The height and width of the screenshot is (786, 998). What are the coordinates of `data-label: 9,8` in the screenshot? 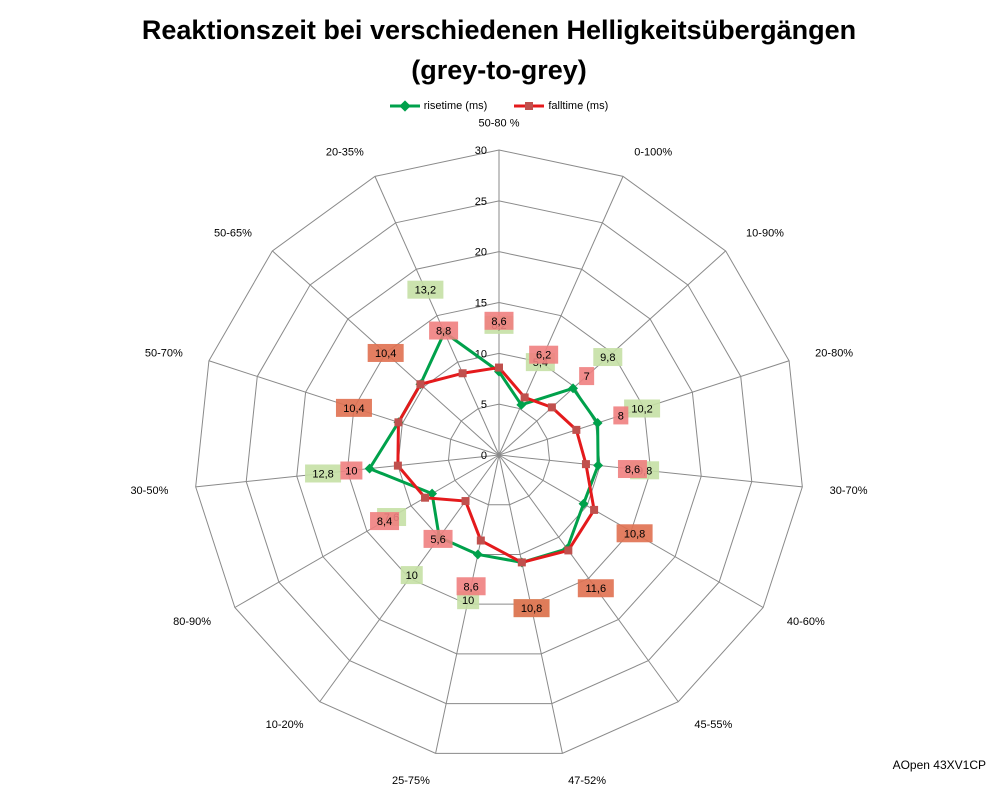 It's located at (607, 358).